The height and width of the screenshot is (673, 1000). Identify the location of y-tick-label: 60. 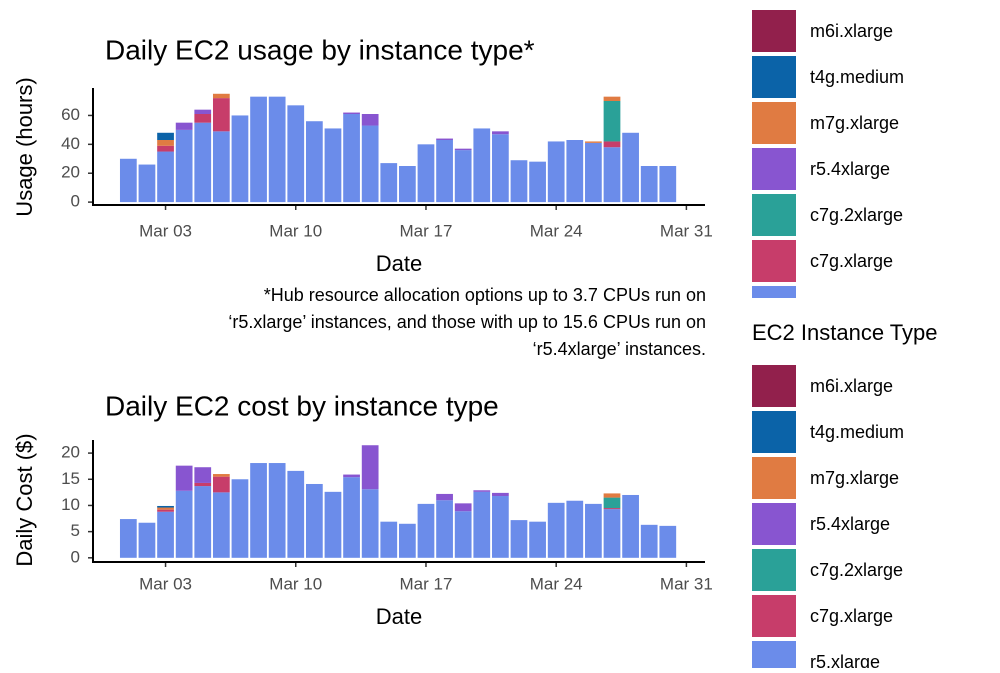
(70, 114).